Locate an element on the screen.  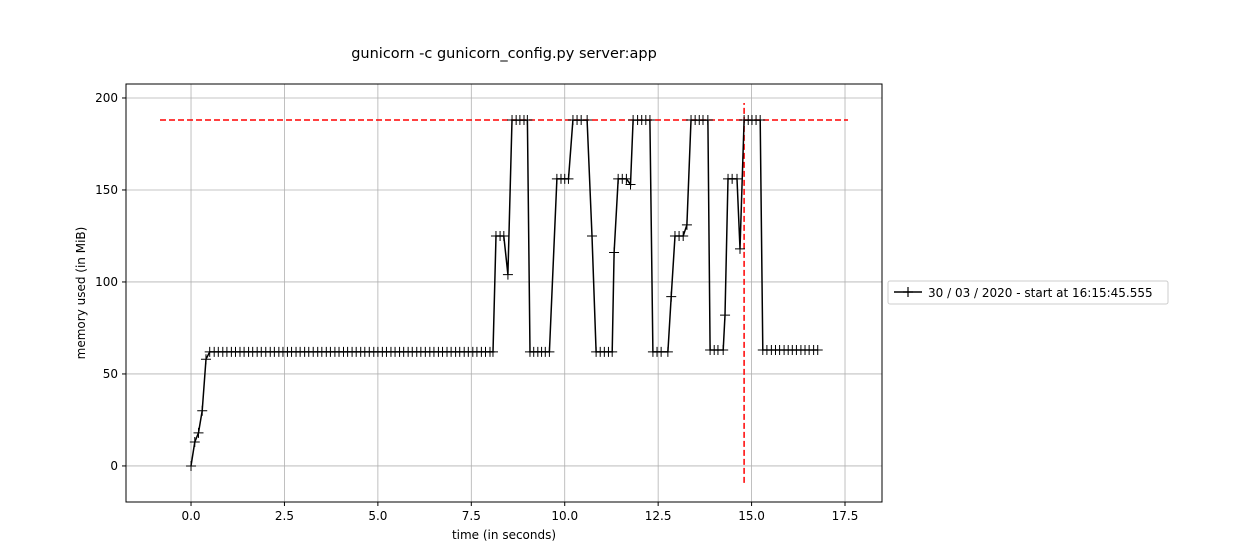
x-tick-label: 7.5 is located at coordinates (471, 516).